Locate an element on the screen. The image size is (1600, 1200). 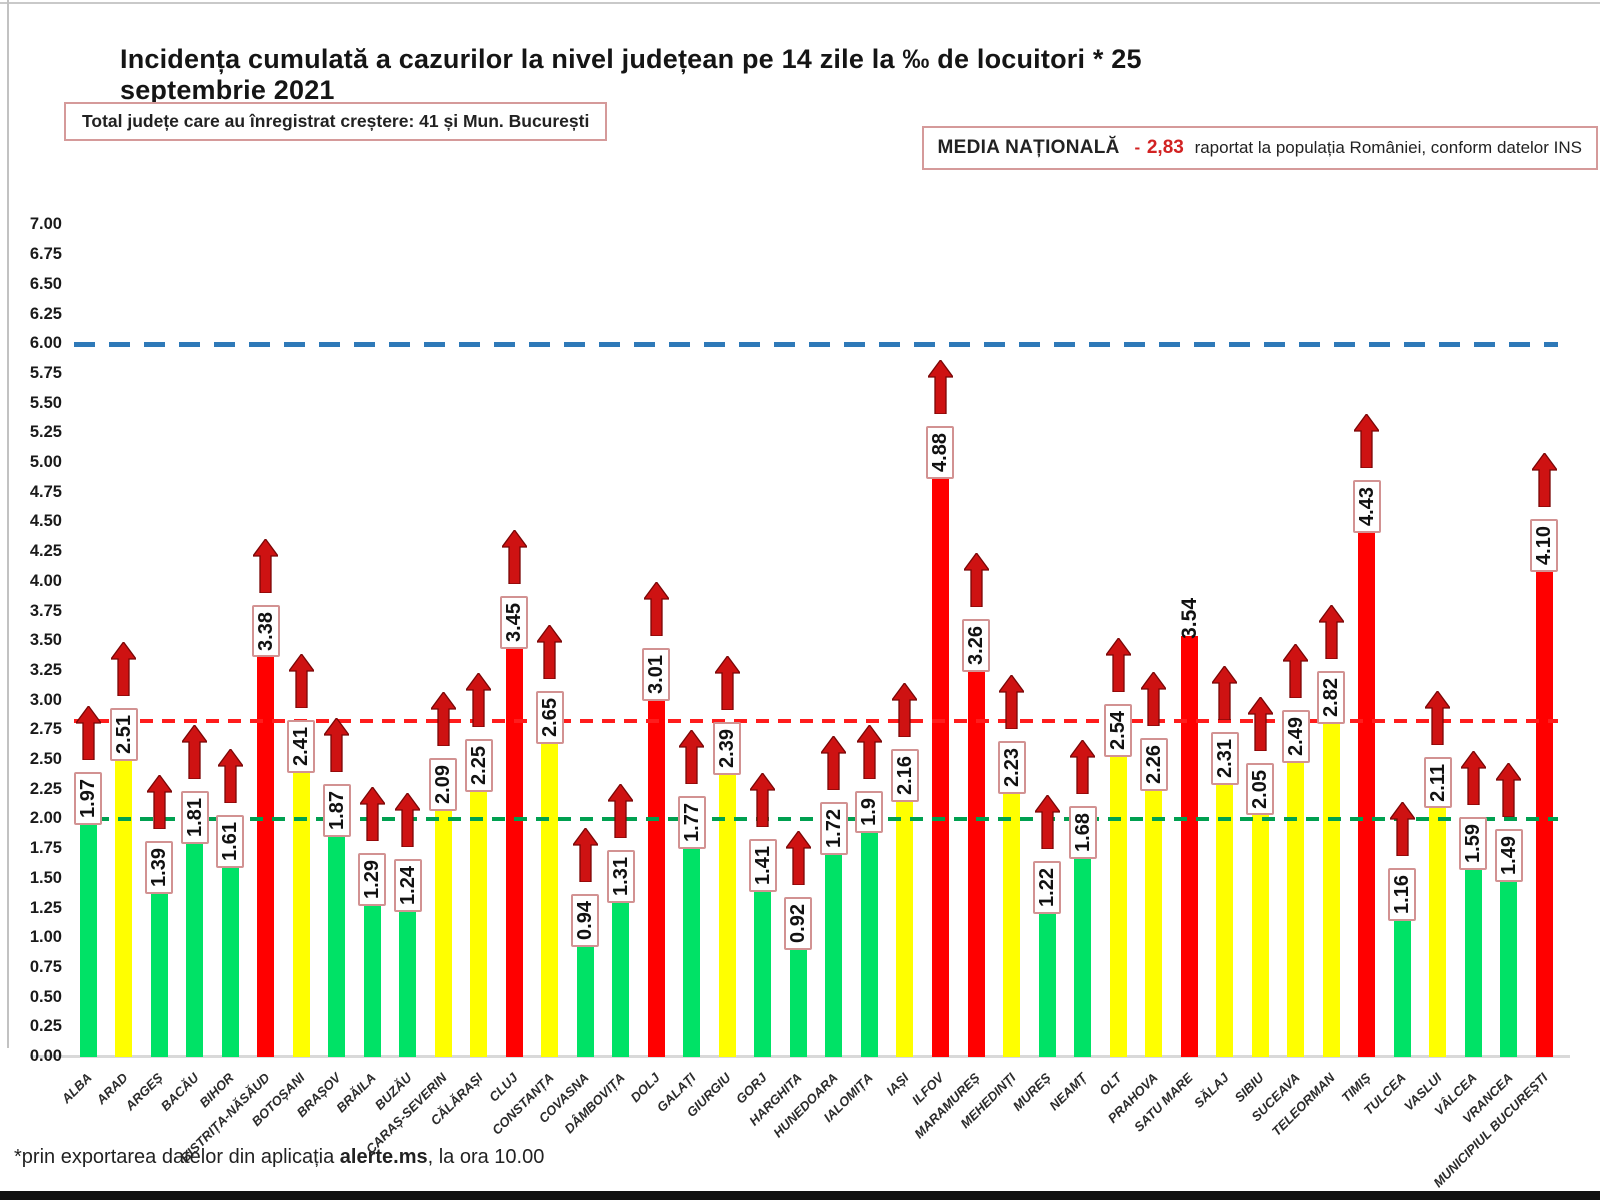
y-tick-label: 6.25 is located at coordinates (45, 313).